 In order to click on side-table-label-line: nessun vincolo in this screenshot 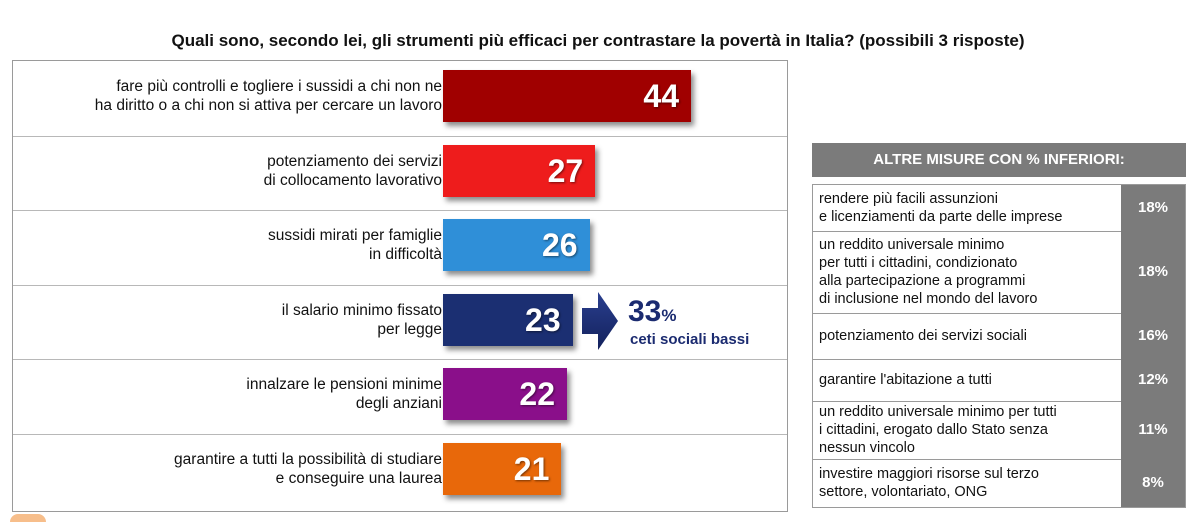, I will do `click(867, 448)`.